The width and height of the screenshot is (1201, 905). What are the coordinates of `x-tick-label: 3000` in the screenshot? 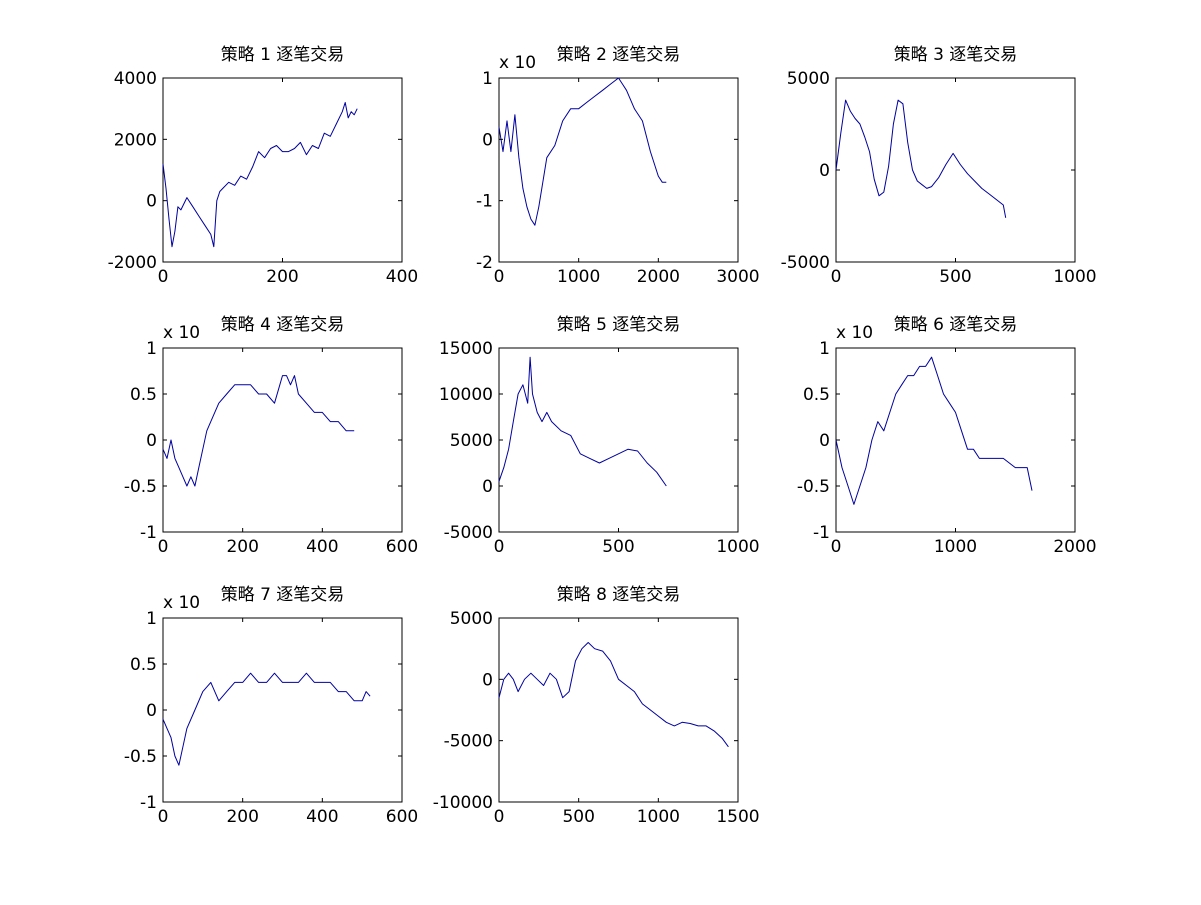 It's located at (737, 277).